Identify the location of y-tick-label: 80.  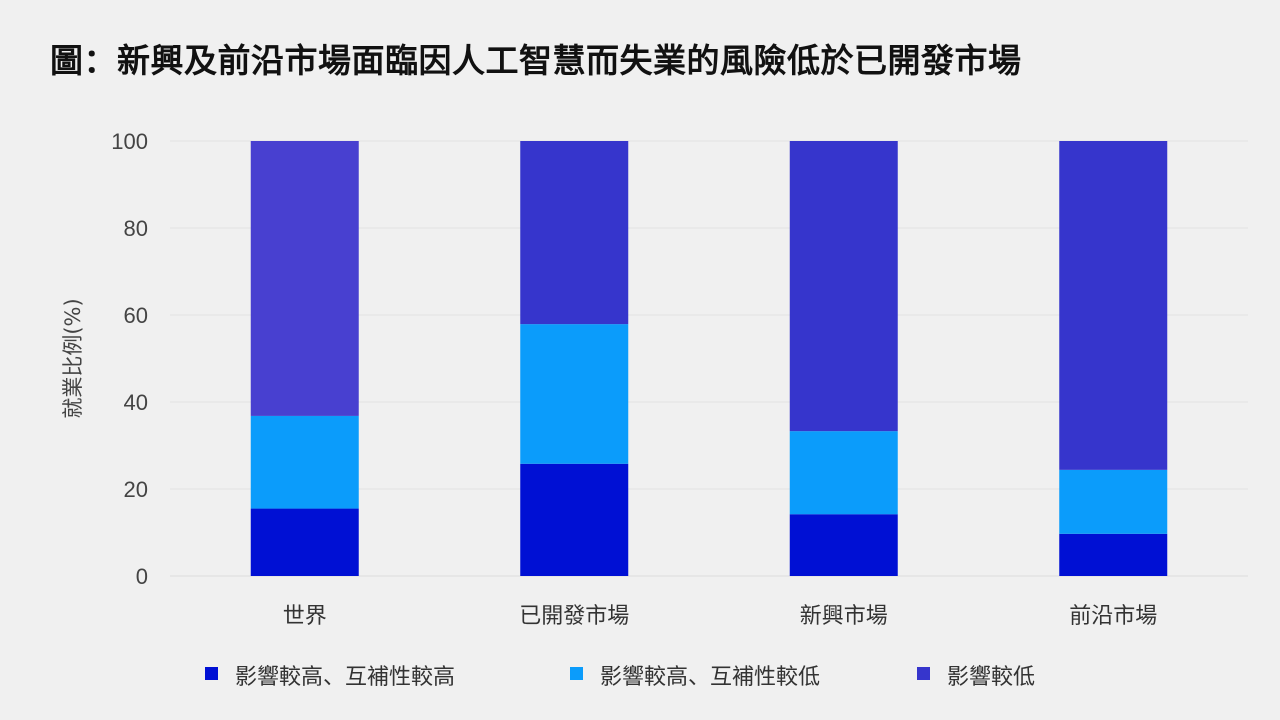
(136, 228).